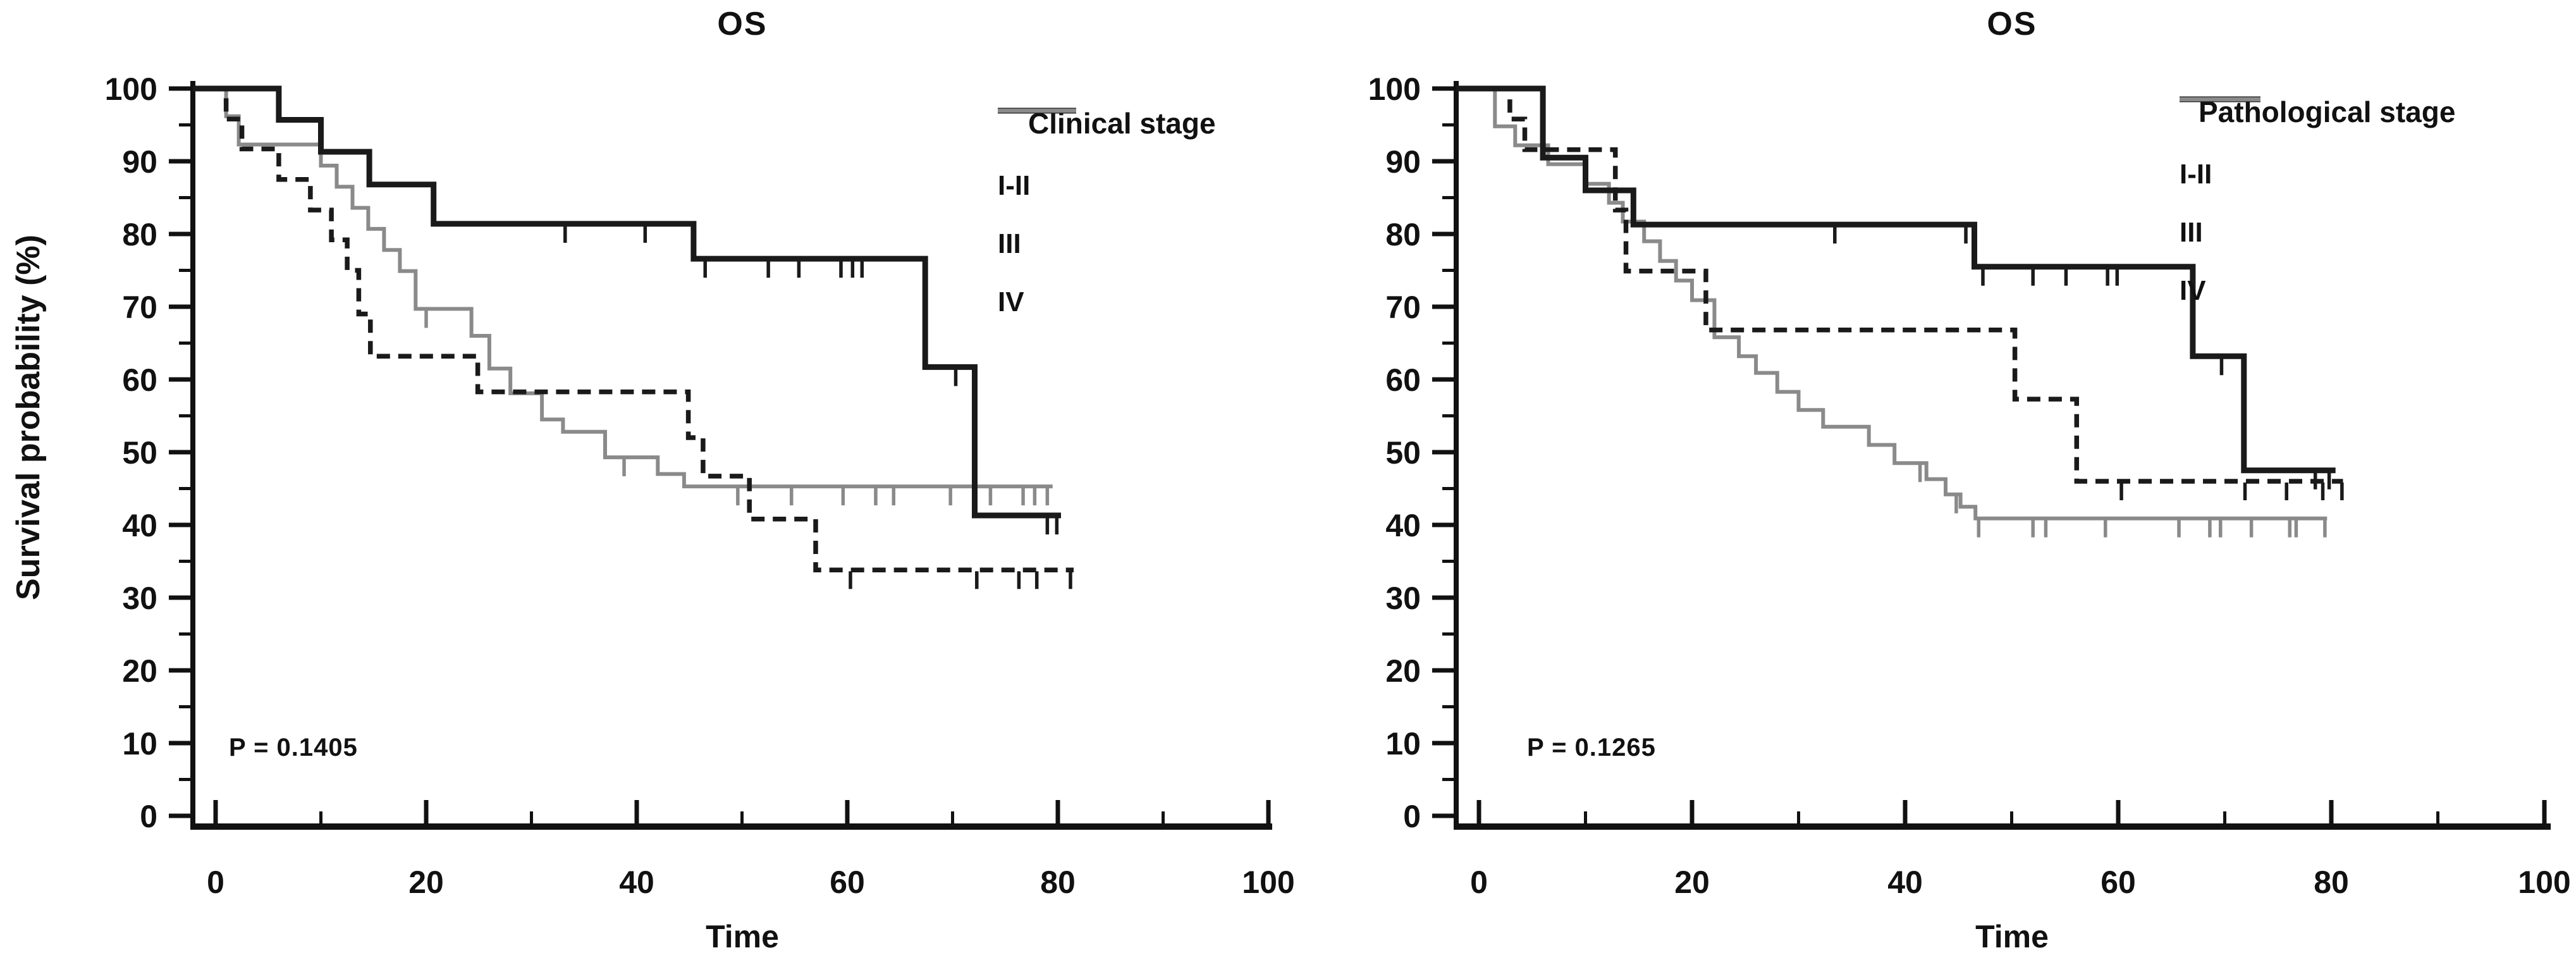  I want to click on right-legend: Pathological stage I-II III IV, so click(2317, 207).